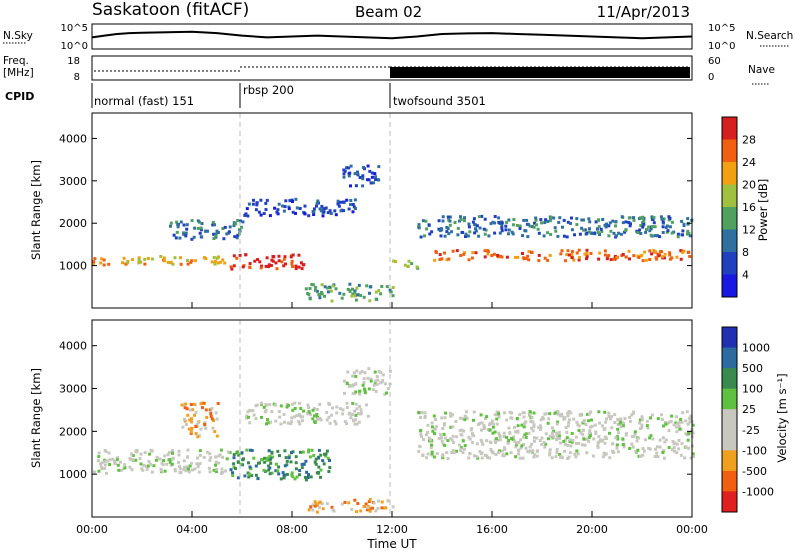 This screenshot has width=800, height=554. Describe the element at coordinates (711, 77) in the screenshot. I see `frequency-right-tick-bottom: 0` at that location.